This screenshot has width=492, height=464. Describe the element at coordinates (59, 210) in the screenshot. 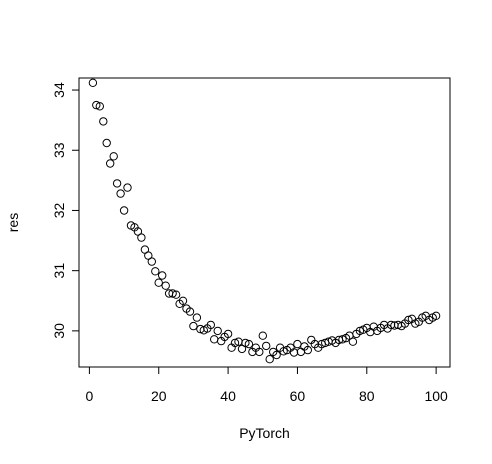

I see `y-tick-label: 32` at that location.